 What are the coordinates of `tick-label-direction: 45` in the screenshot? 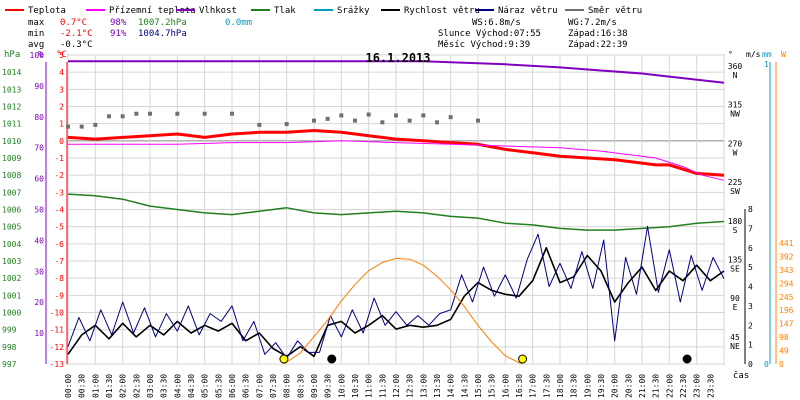 It's located at (735, 337).